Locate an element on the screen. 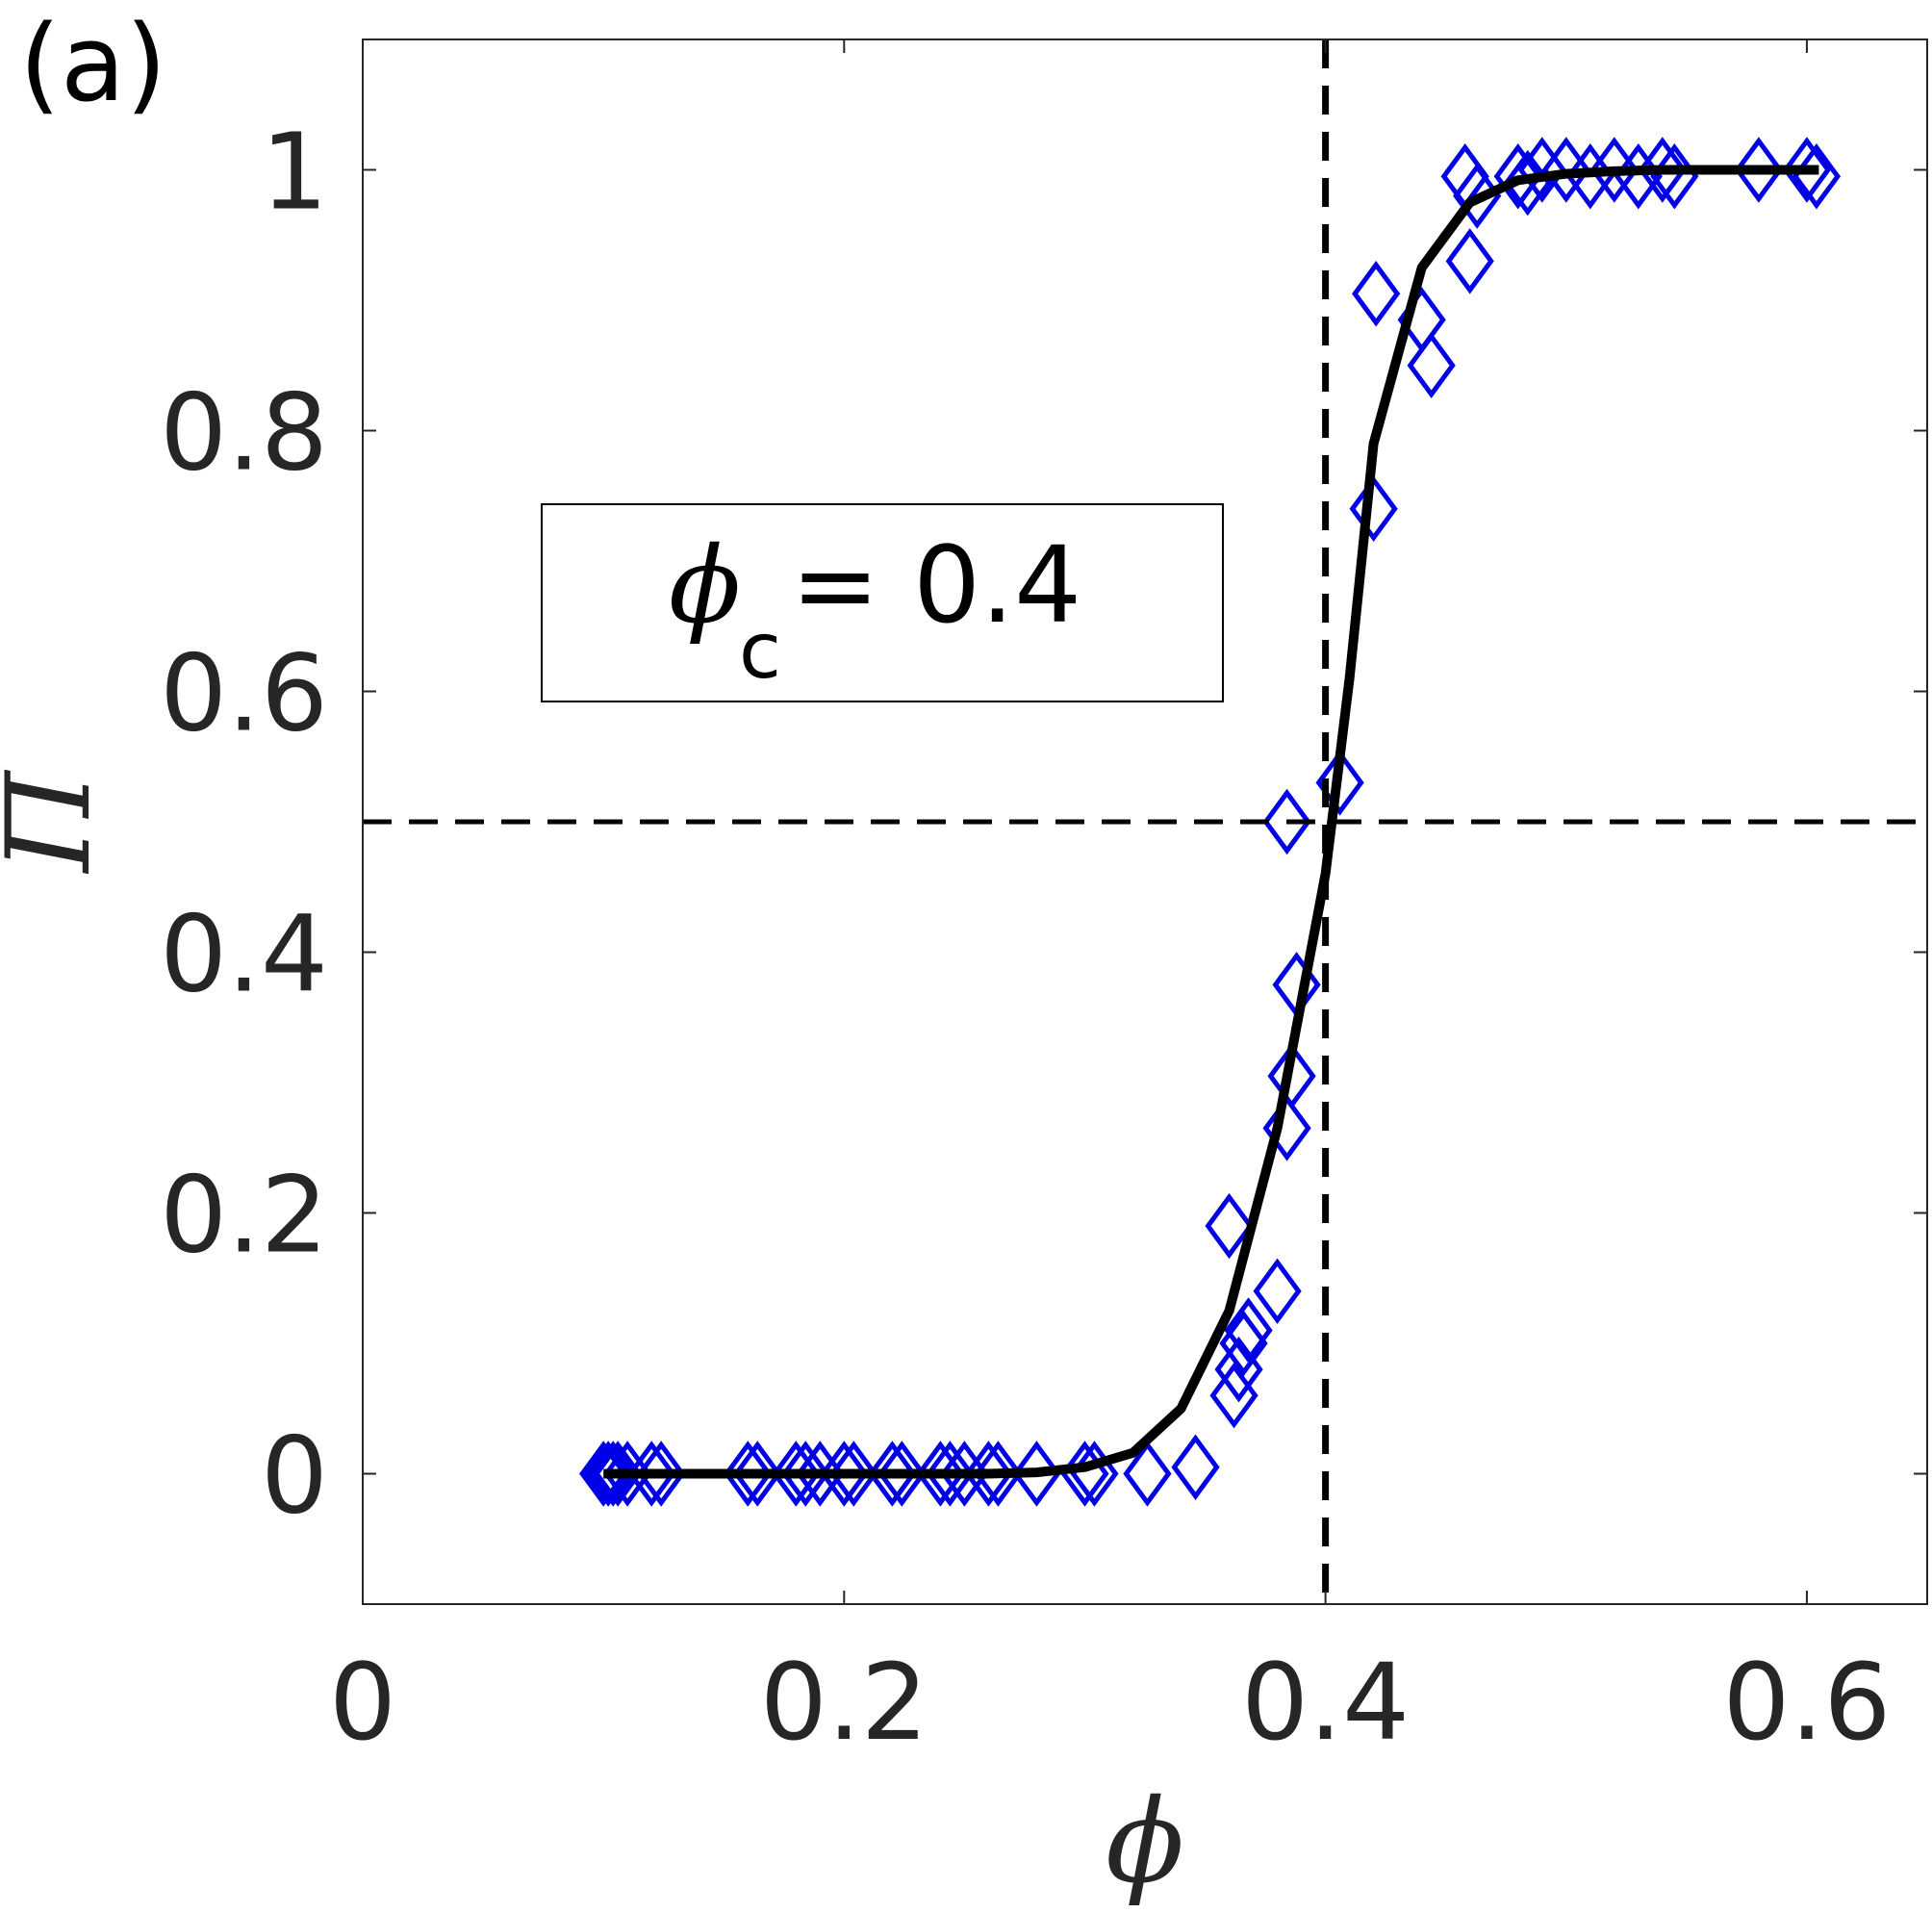 The image size is (1932, 1913). phi-c-annotation: ϕ c = 0.4 is located at coordinates (882, 602).